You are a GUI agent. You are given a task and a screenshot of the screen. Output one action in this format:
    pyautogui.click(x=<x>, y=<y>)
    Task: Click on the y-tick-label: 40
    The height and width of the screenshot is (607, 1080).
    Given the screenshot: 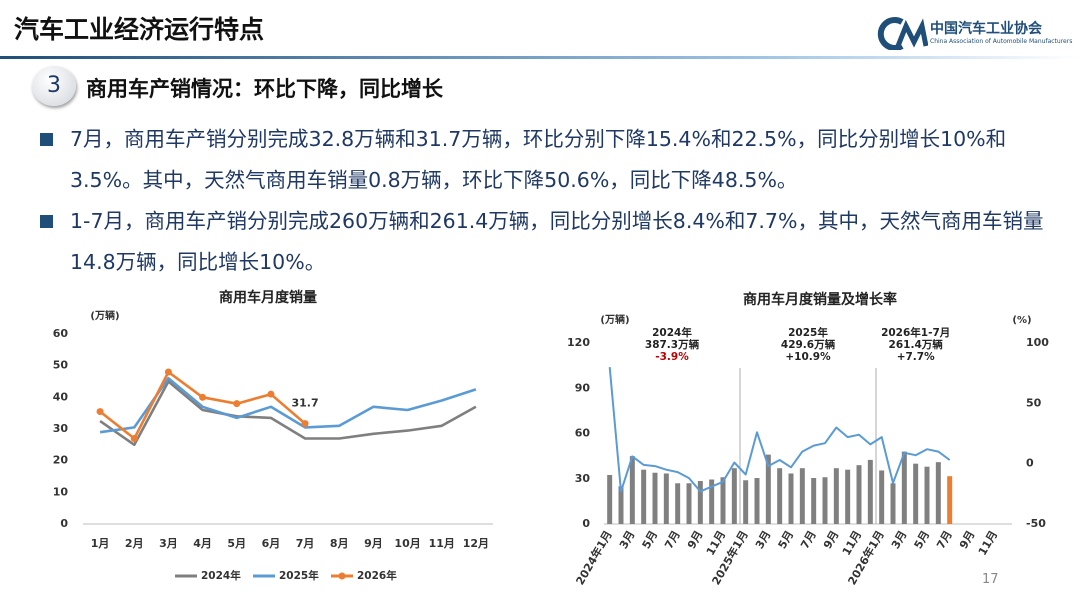 What is the action you would take?
    pyautogui.click(x=61, y=396)
    